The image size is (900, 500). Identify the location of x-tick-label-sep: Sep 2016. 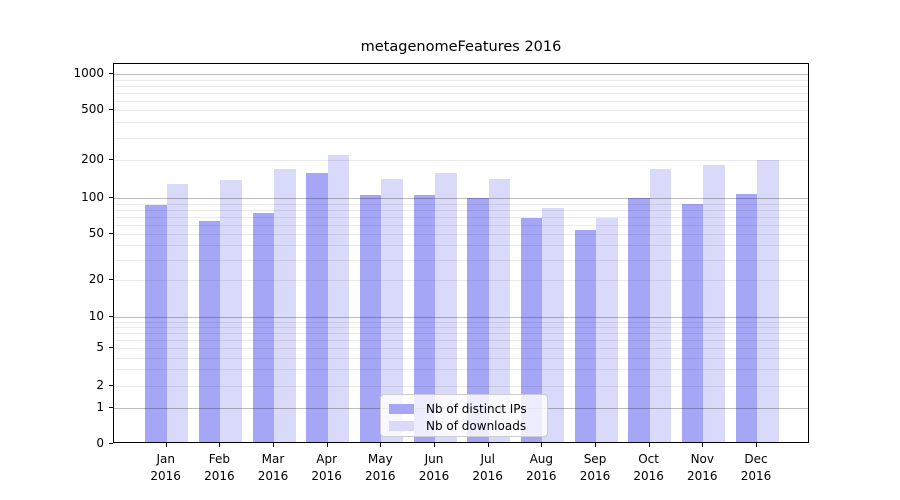
(595, 467).